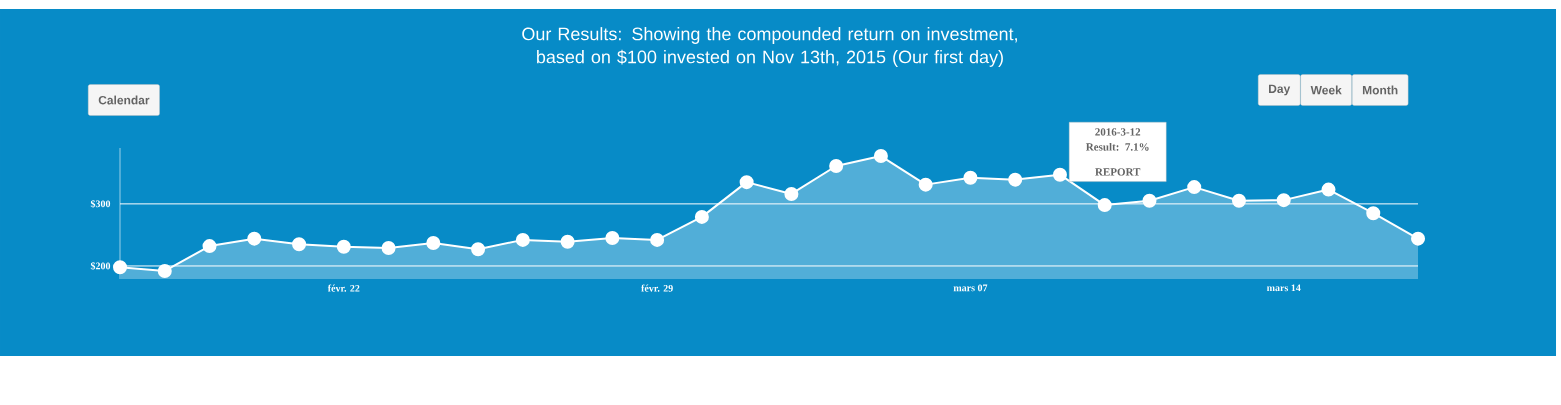 The image size is (1561, 405). I want to click on text: Day, so click(1280, 90).